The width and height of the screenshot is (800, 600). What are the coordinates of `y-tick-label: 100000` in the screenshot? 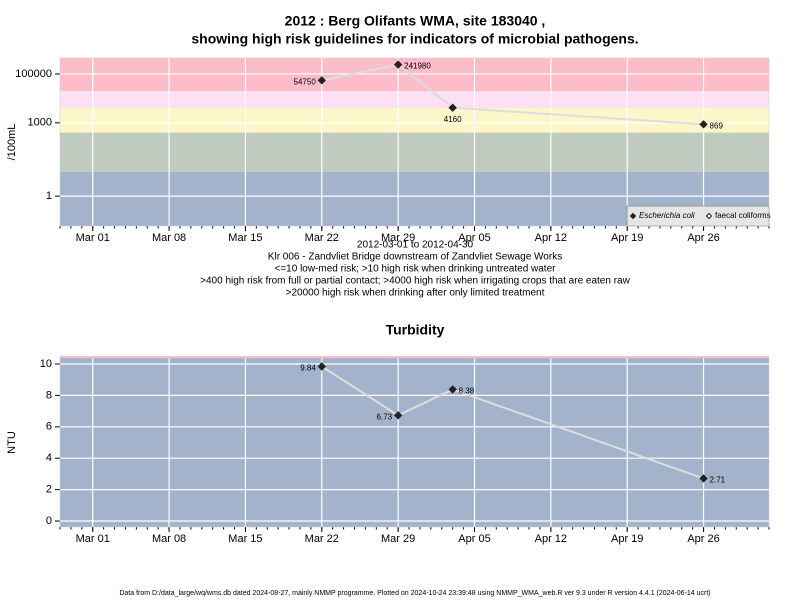 It's located at (33, 74).